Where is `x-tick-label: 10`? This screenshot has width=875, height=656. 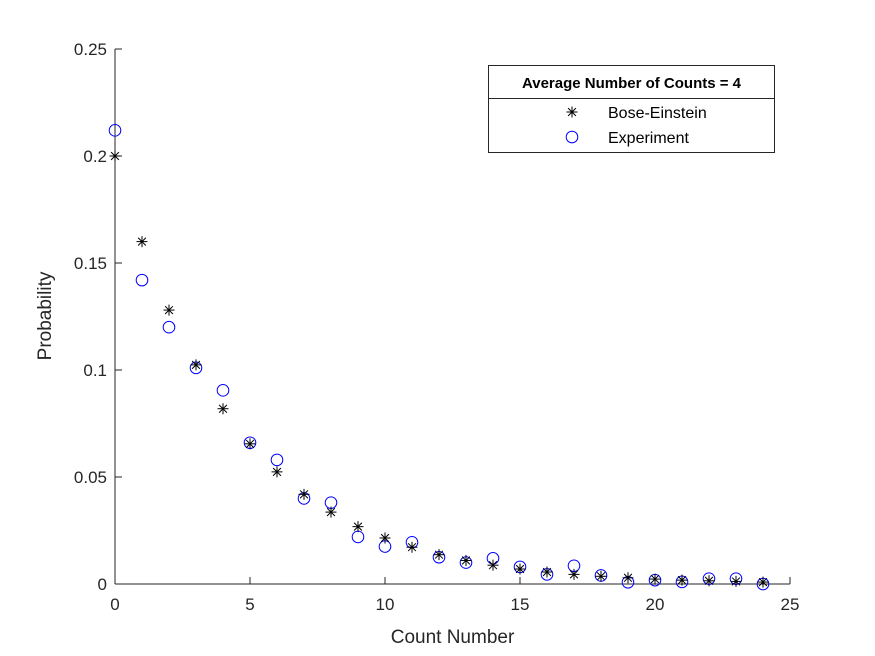
x-tick-label: 10 is located at coordinates (385, 604).